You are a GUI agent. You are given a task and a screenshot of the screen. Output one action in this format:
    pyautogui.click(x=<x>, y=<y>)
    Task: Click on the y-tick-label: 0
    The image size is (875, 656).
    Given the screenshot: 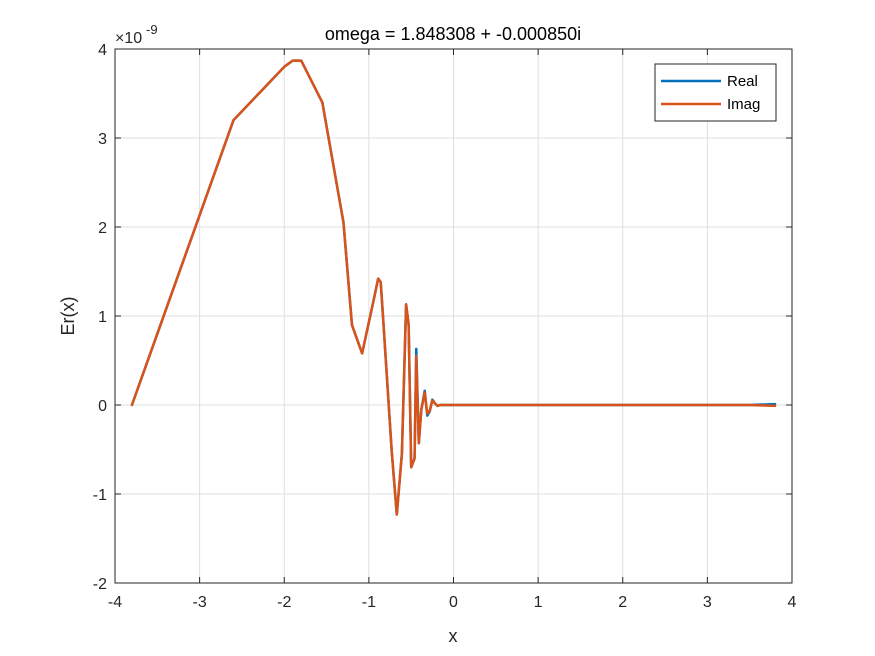 What is the action you would take?
    pyautogui.click(x=102, y=406)
    